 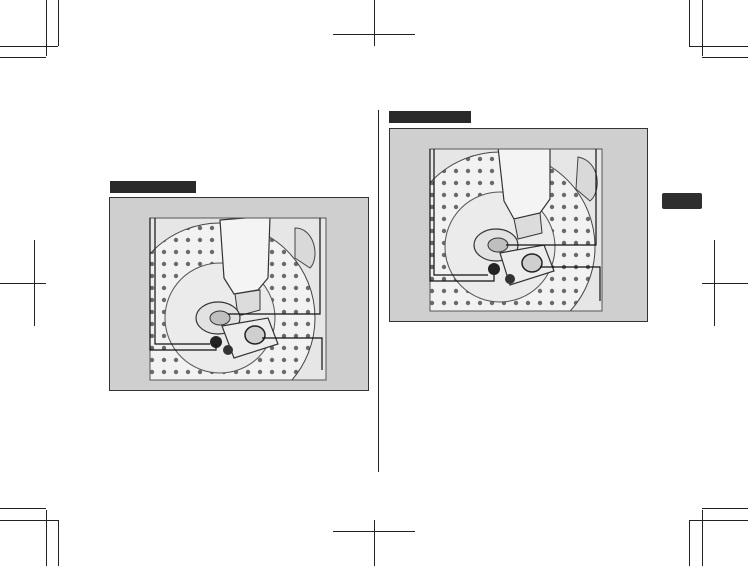 What do you see at coordinates (682, 201) in the screenshot?
I see `section-tab` at bounding box center [682, 201].